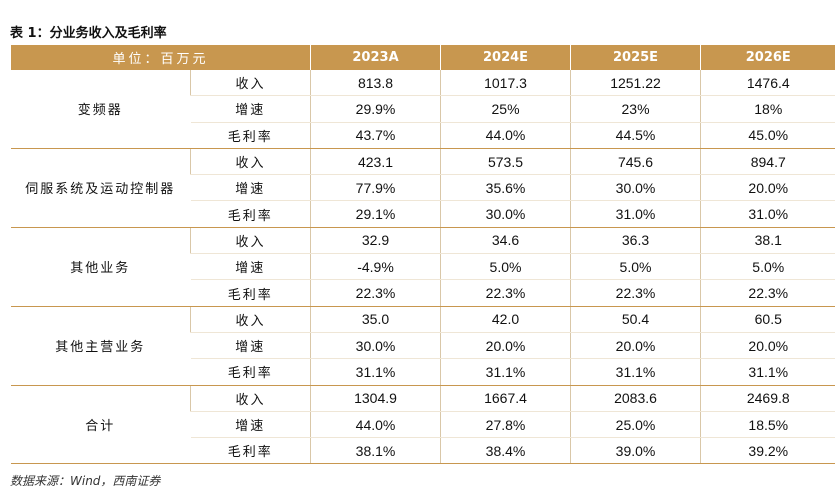 This screenshot has height=490, width=835. What do you see at coordinates (767, 425) in the screenshot?
I see `value-cell: 18.5%` at bounding box center [767, 425].